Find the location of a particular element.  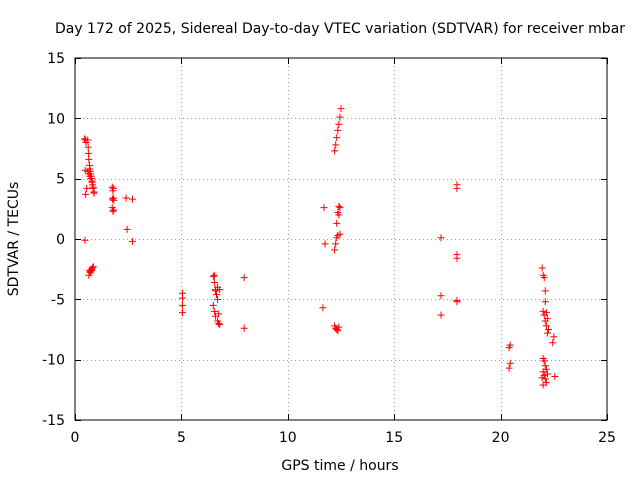

y-axis-tick-labels: -15 -10 -5 0 5 10 15 is located at coordinates (53, 240).